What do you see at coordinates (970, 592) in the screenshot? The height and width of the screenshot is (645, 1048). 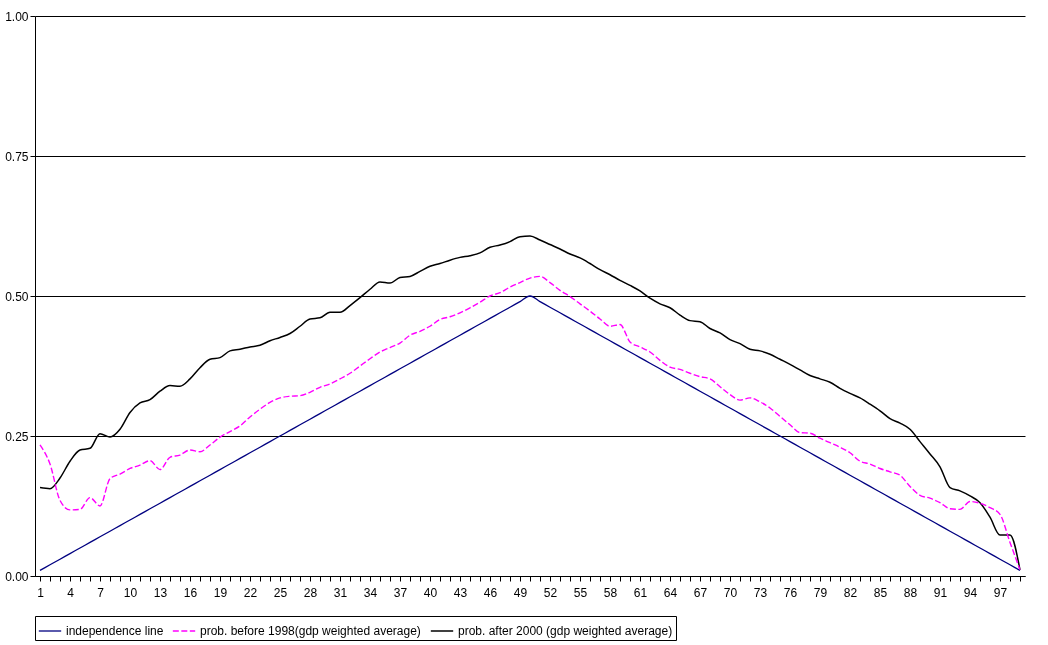 I see `x-tick-label: 94` at bounding box center [970, 592].